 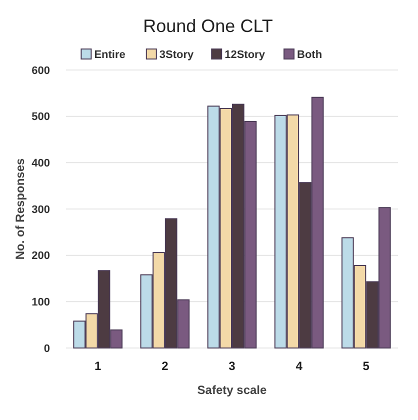 I want to click on chart-title: Round One CLT, so click(x=208, y=26).